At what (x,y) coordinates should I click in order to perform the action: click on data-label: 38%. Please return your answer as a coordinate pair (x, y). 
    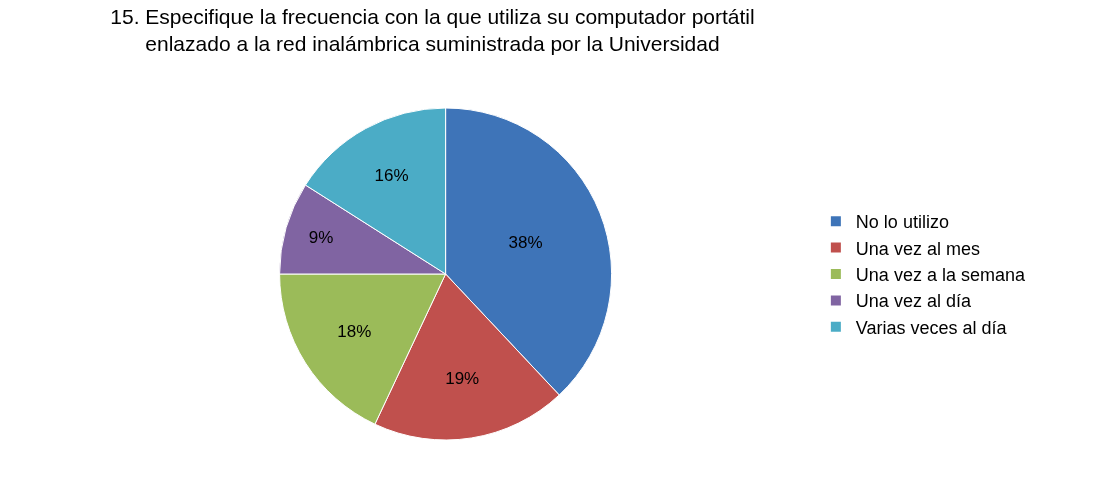
    Looking at the image, I should click on (525, 242).